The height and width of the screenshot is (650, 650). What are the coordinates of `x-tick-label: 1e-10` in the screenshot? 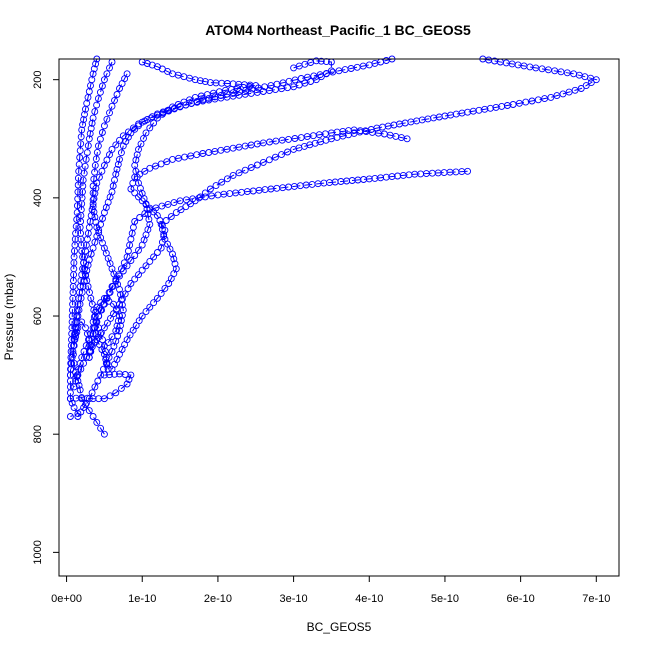 It's located at (142, 599).